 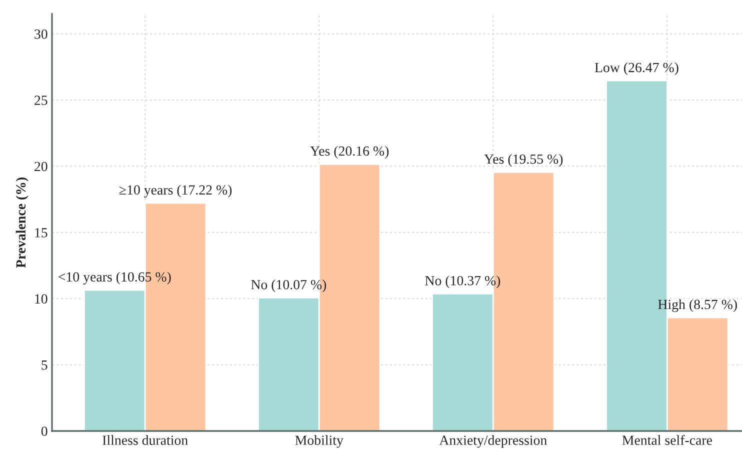 What do you see at coordinates (493, 441) in the screenshot?
I see `x-tick-label: Anxiety/depression` at bounding box center [493, 441].